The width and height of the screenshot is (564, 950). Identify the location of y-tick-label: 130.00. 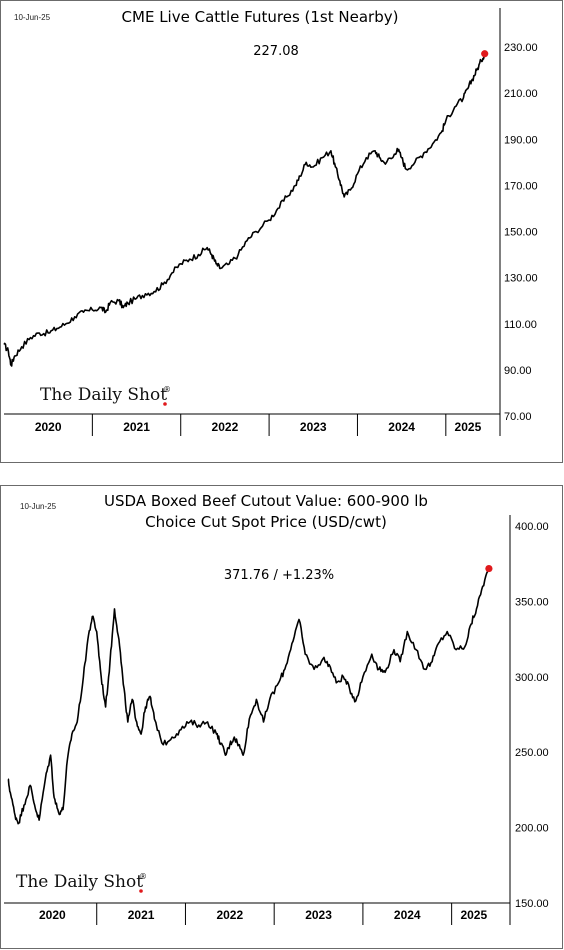
(521, 279).